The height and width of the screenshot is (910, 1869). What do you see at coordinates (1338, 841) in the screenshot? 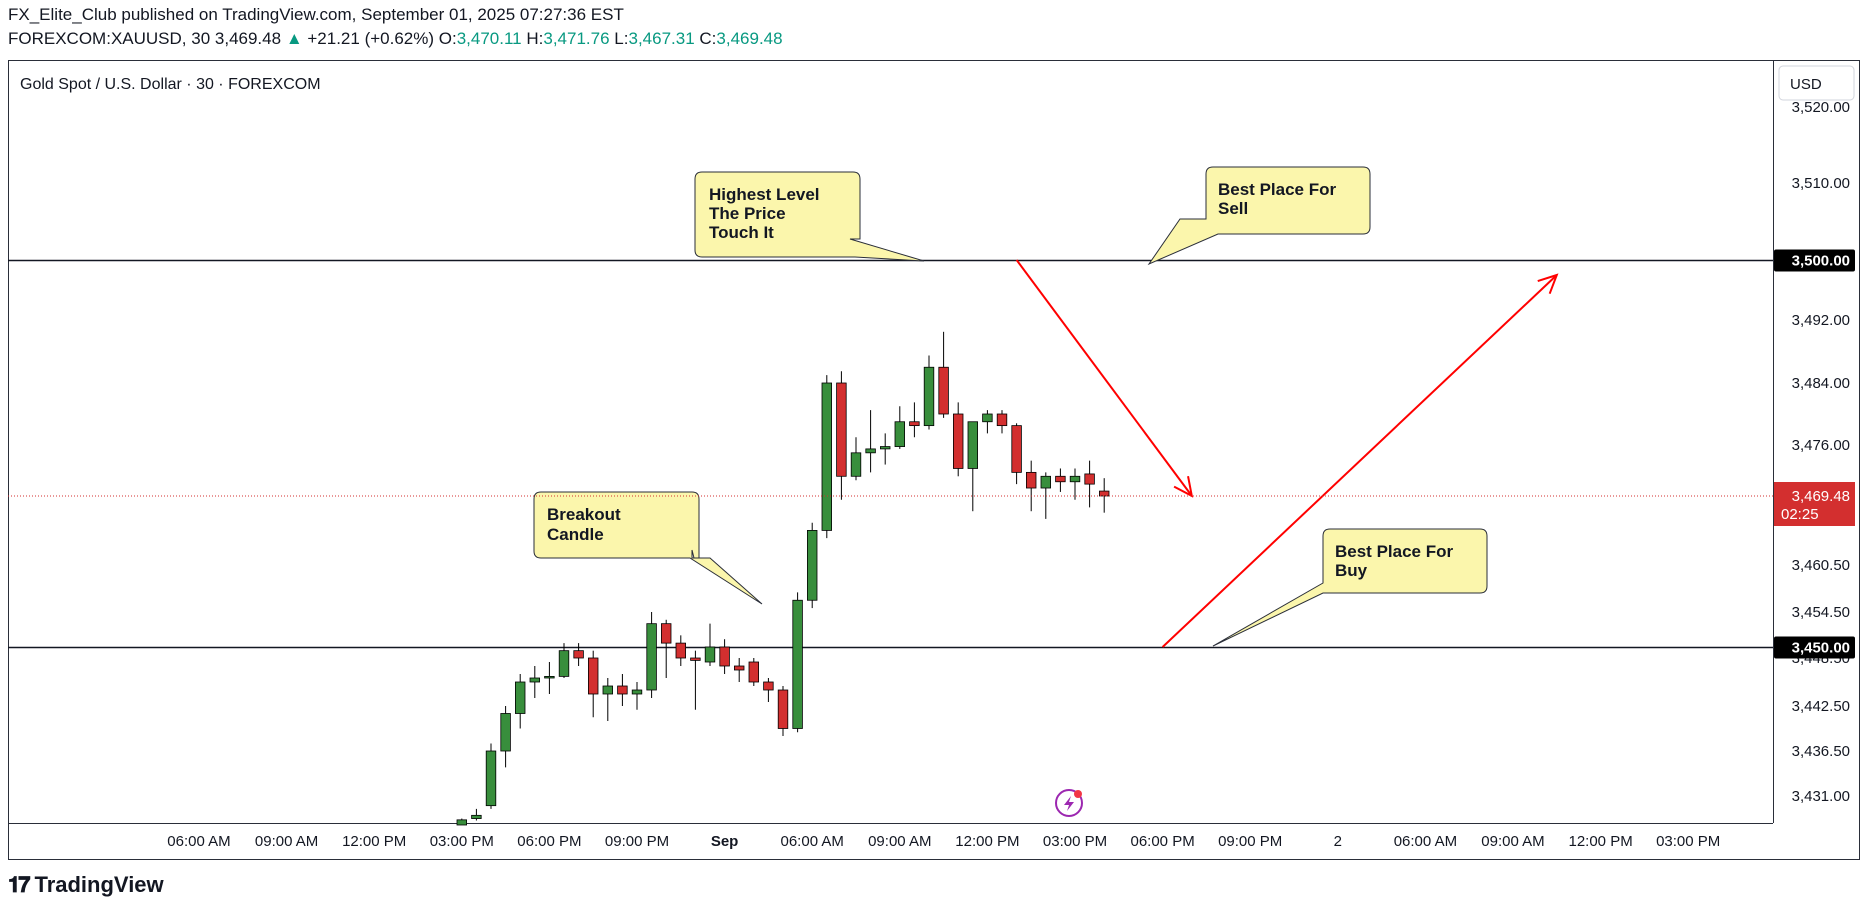
I see `x-tick-label: 2` at bounding box center [1338, 841].